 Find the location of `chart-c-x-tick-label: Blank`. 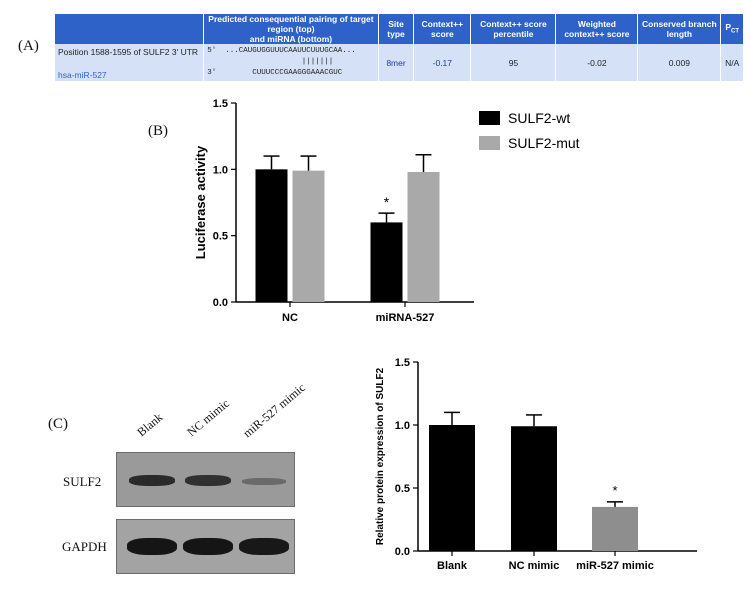

chart-c-x-tick-label: Blank is located at coordinates (452, 566).